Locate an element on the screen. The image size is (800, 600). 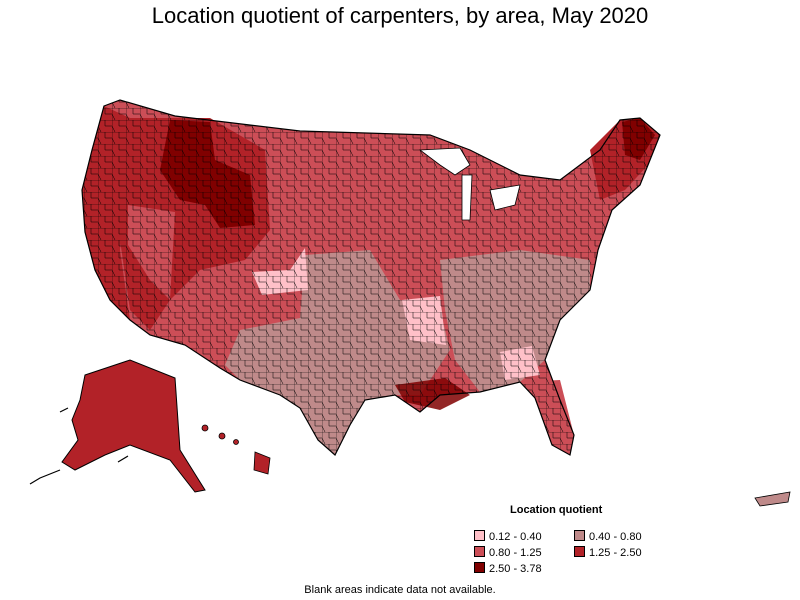
legend-item-4: 2.50 - 3.78 is located at coordinates (508, 568).